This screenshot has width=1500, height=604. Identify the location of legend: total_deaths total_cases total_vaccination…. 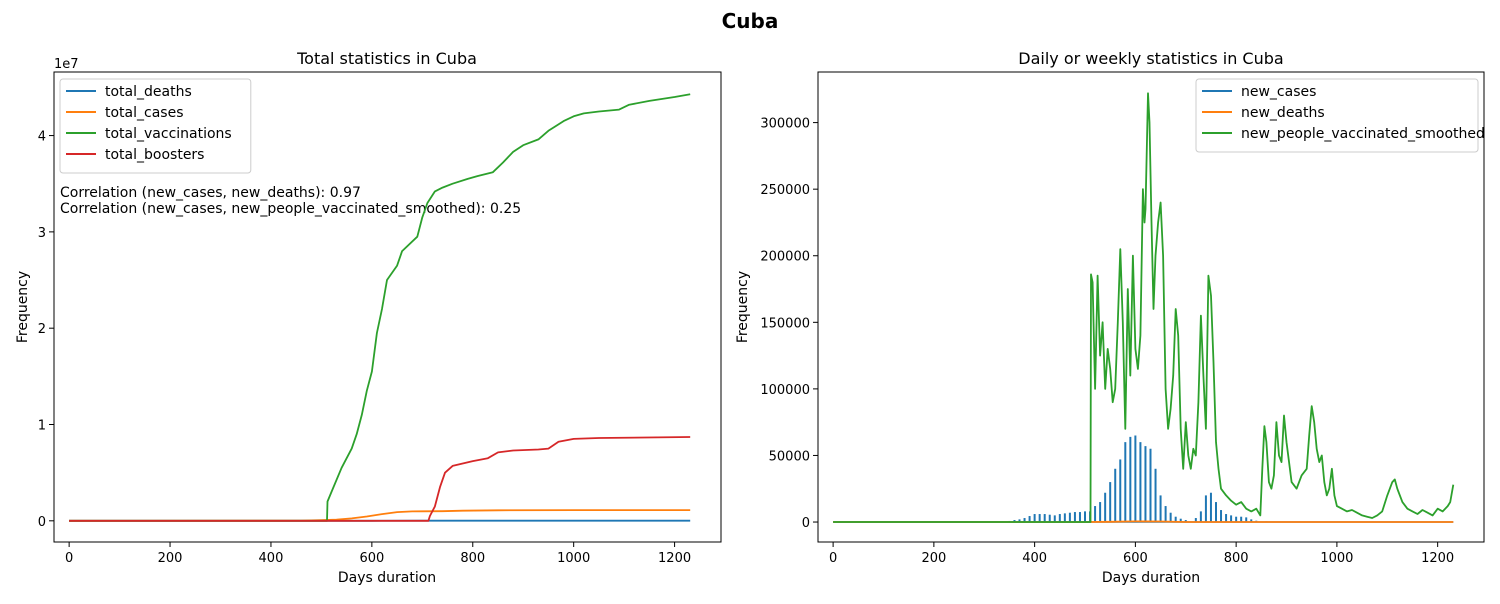
(155, 126).